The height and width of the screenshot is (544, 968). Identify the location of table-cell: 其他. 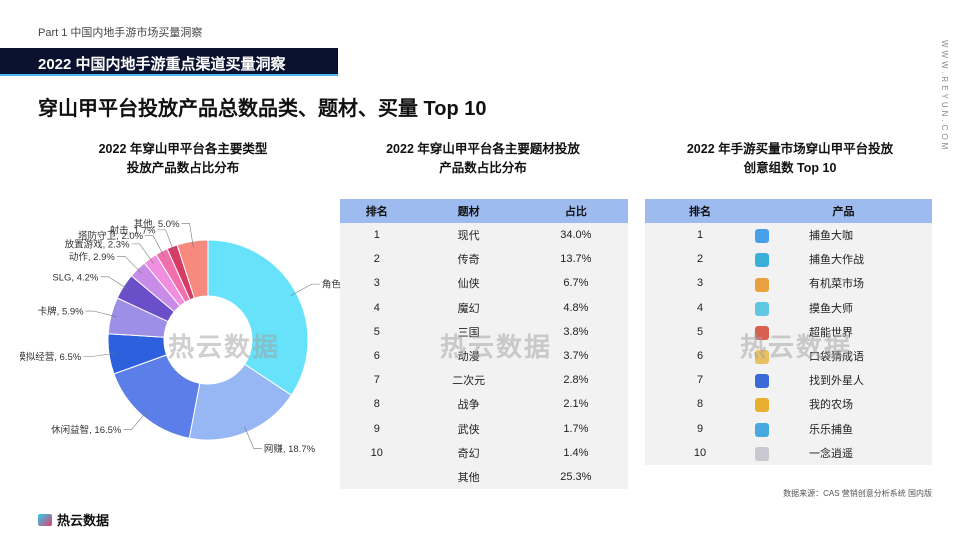
(468, 477).